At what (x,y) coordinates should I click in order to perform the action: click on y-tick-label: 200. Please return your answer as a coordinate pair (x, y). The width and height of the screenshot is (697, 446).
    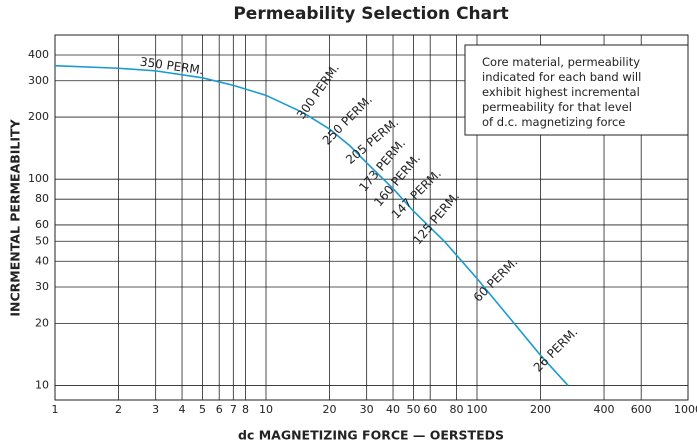
    Looking at the image, I should click on (38, 116).